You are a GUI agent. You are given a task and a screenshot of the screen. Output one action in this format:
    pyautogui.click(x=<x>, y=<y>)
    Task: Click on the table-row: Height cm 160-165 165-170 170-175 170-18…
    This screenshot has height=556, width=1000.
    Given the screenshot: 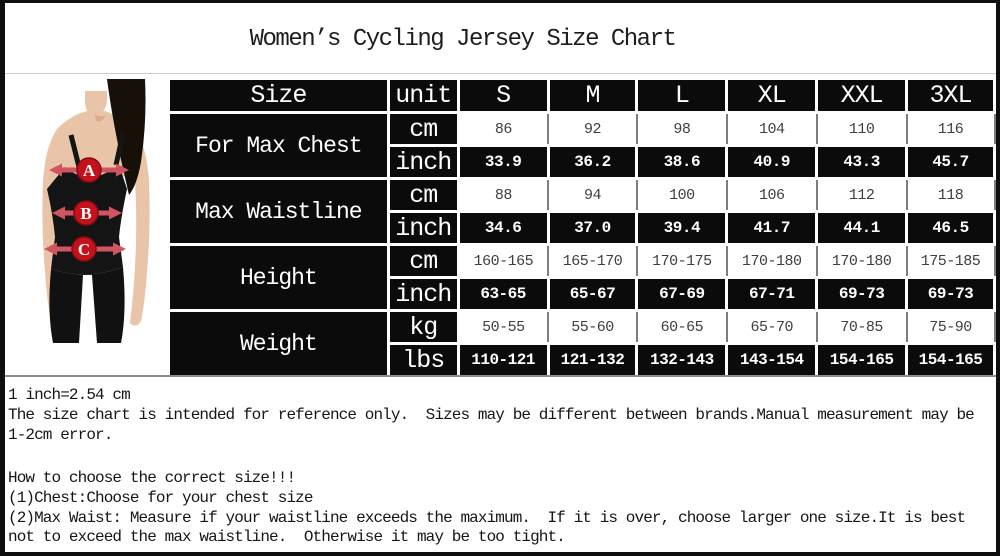 What is the action you would take?
    pyautogui.click(x=581, y=277)
    